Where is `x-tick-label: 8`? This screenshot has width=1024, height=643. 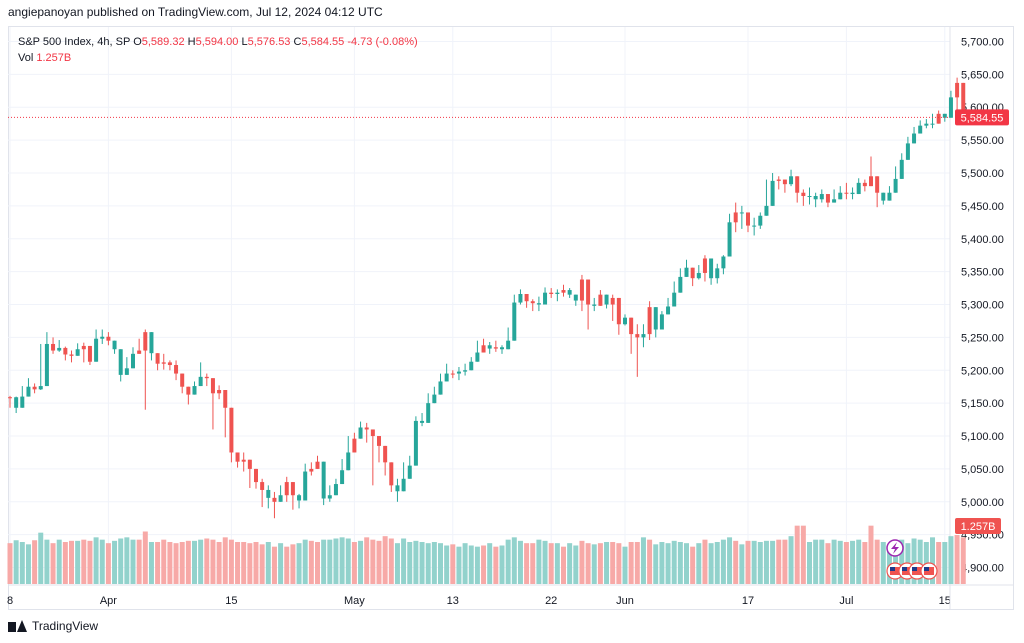 x-tick-label: 8 is located at coordinates (10, 601).